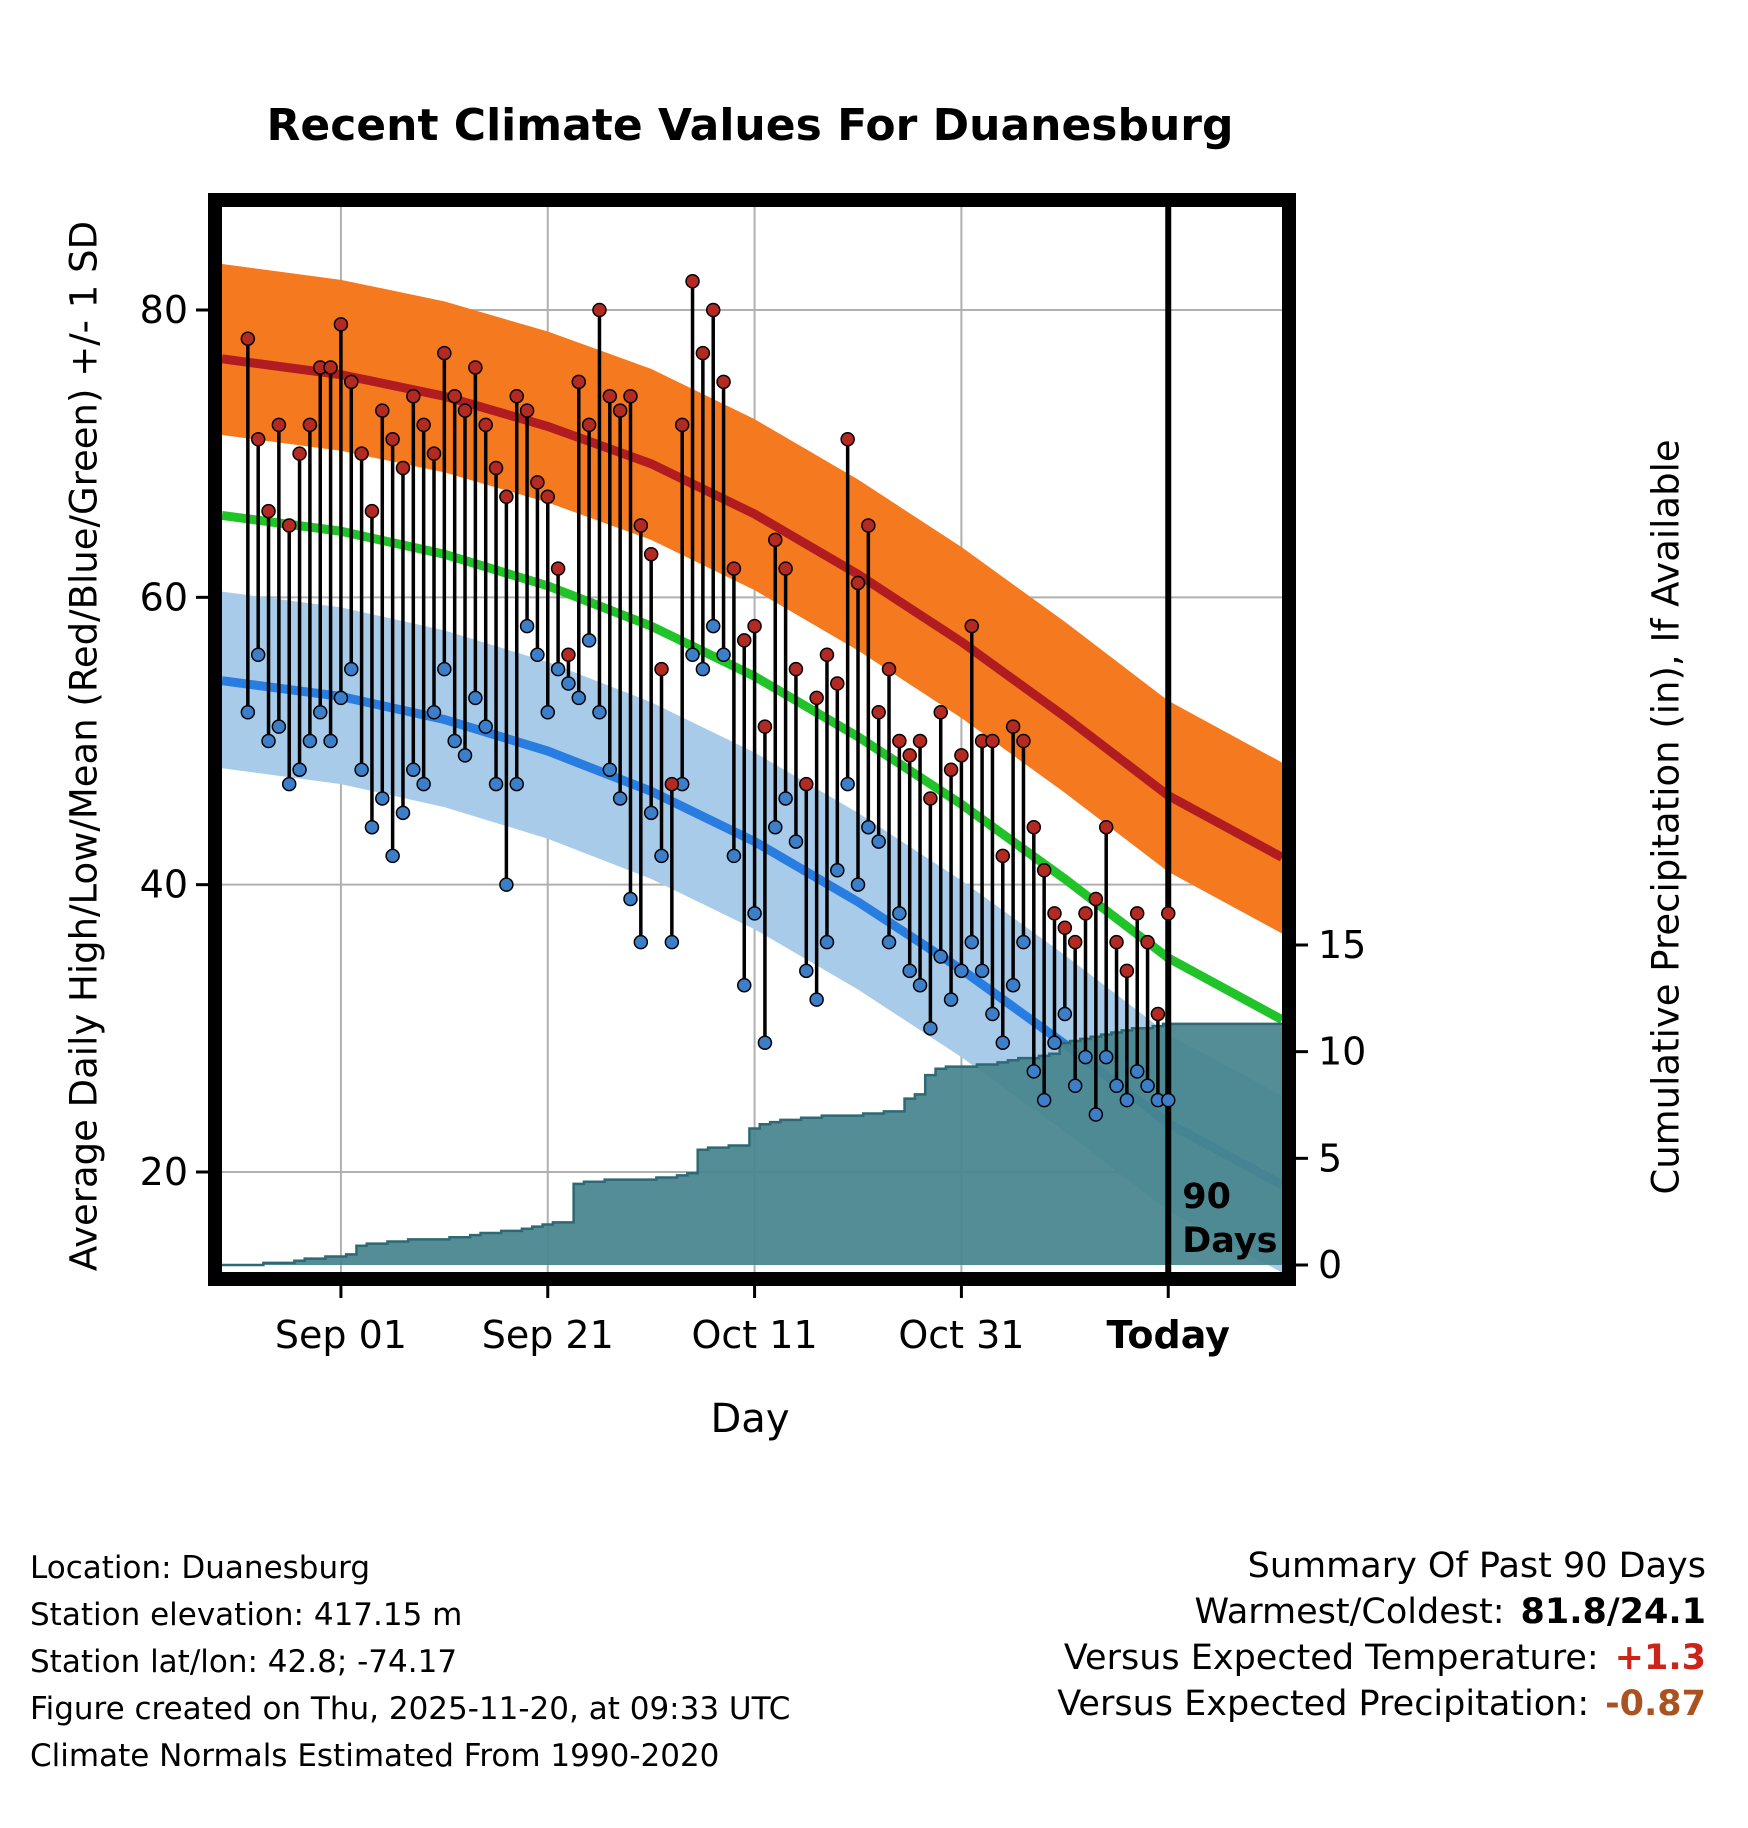  What do you see at coordinates (164, 1172) in the screenshot?
I see `left-tick-label: 20` at bounding box center [164, 1172].